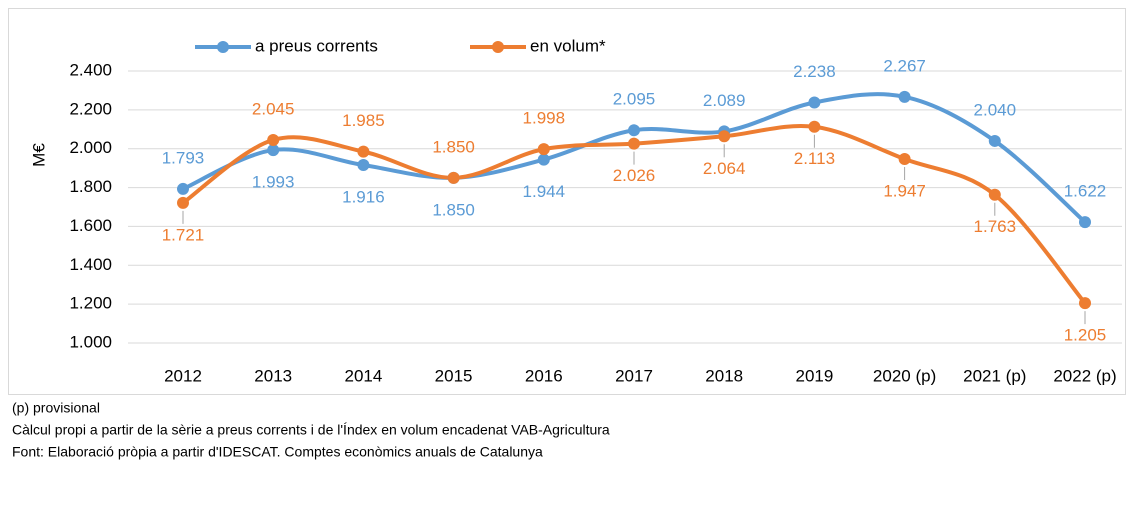  I want to click on y-axis-label: M€, so click(38, 155).